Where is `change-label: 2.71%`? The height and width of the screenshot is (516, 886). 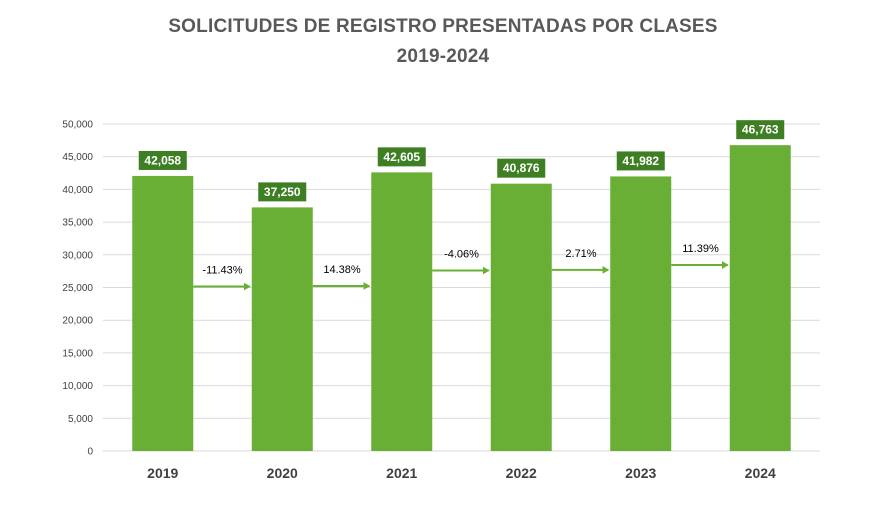 change-label: 2.71% is located at coordinates (580, 254).